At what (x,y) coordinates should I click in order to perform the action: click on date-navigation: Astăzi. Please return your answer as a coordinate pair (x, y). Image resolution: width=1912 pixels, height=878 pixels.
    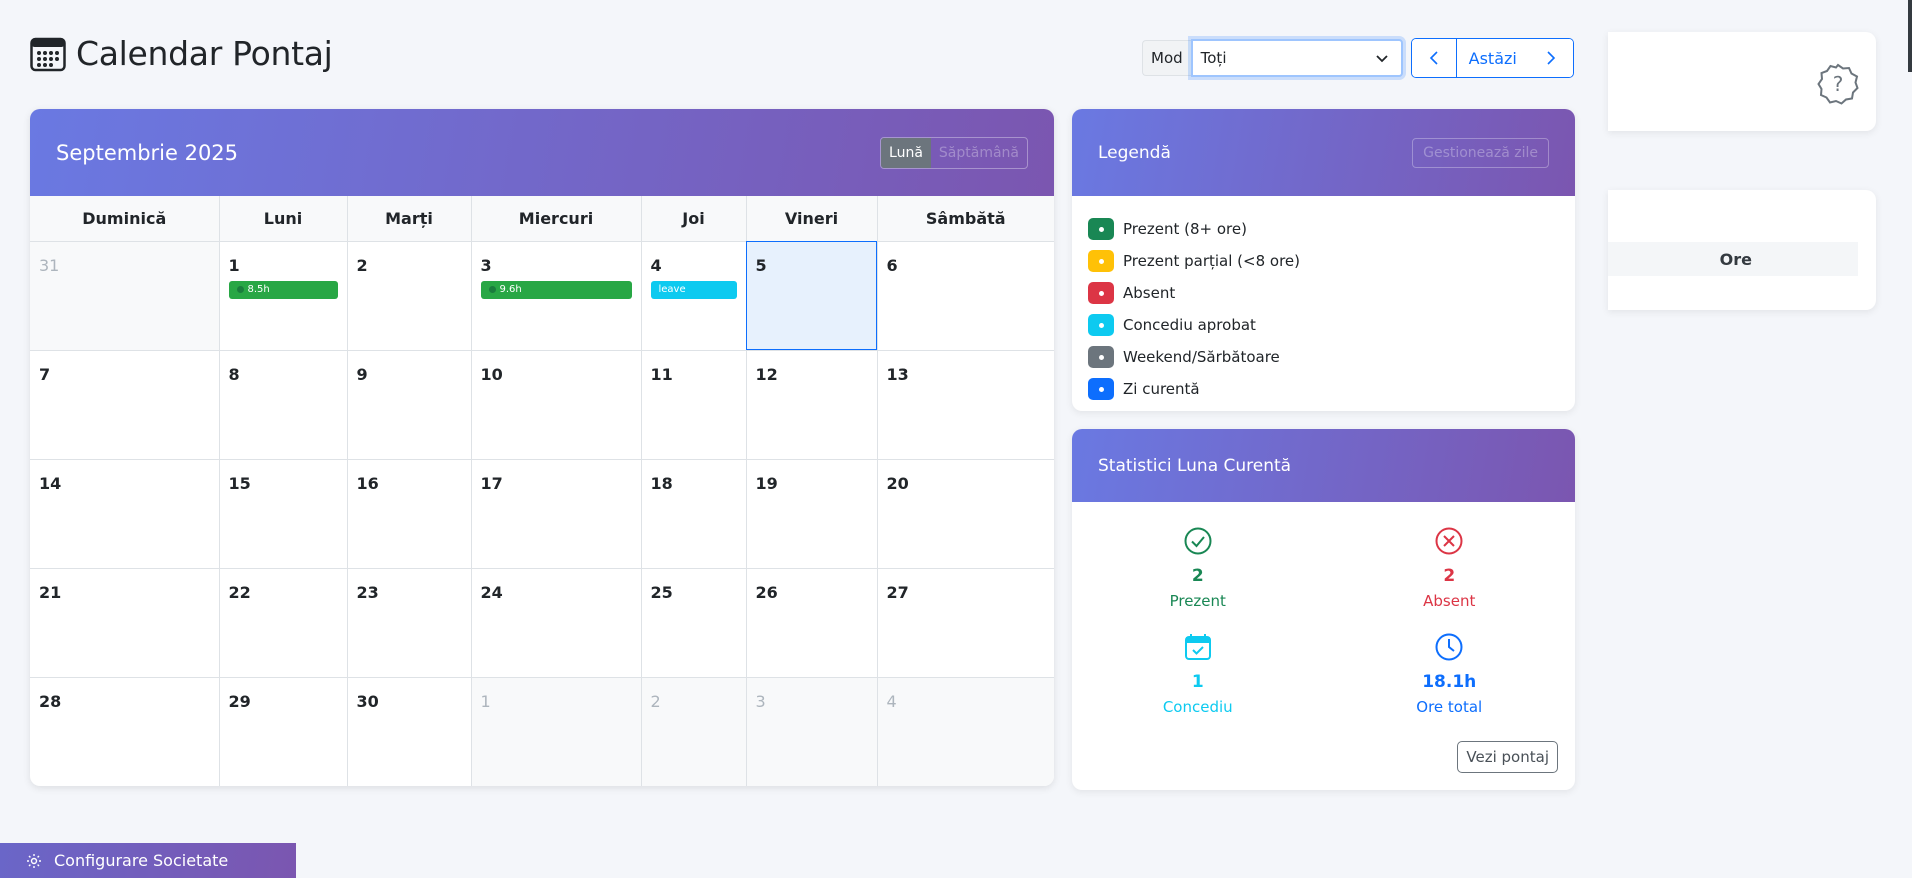
    Looking at the image, I should click on (1492, 58).